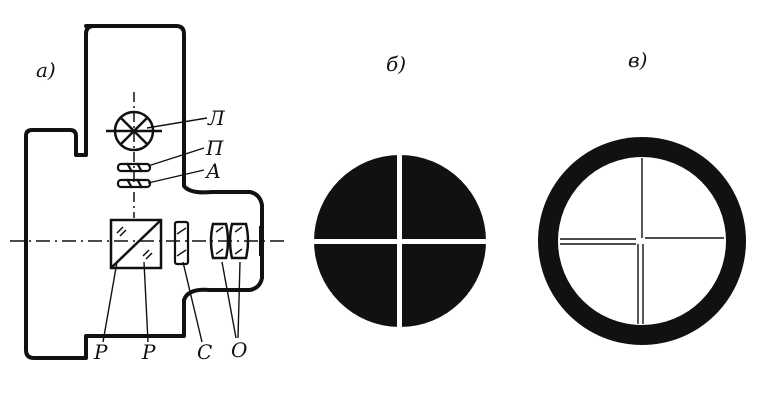 The height and width of the screenshot is (412, 772). Describe the element at coordinates (149, 352) in the screenshot. I see `callout-prism-right: Р` at that location.